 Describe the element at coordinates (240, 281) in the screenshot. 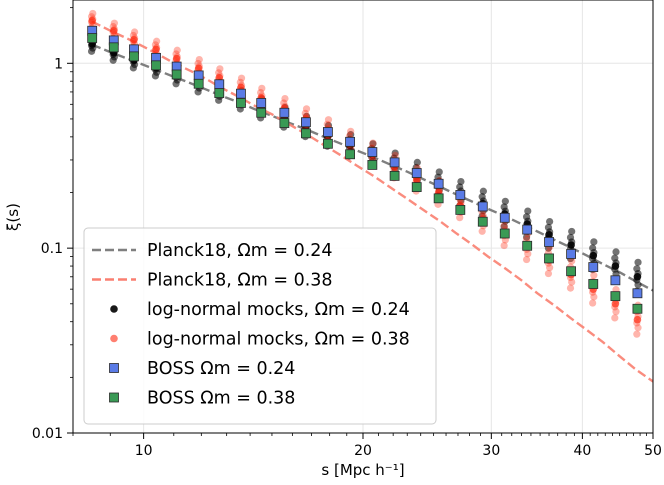

I see `legend-label: Planck18, Ωm = 0.38` at that location.